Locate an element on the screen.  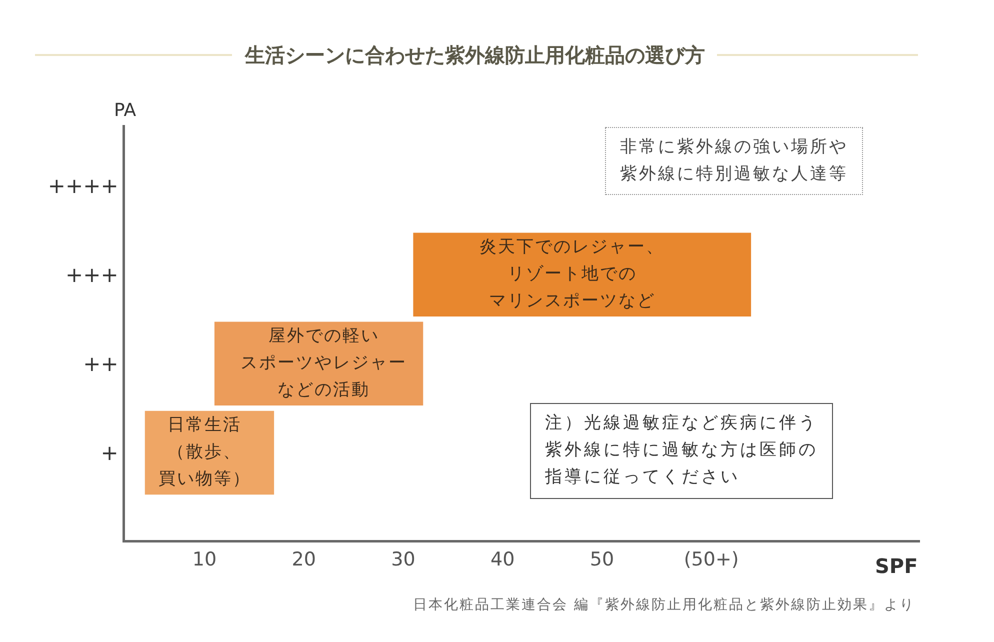
x-tick-label: 50 is located at coordinates (602, 559).